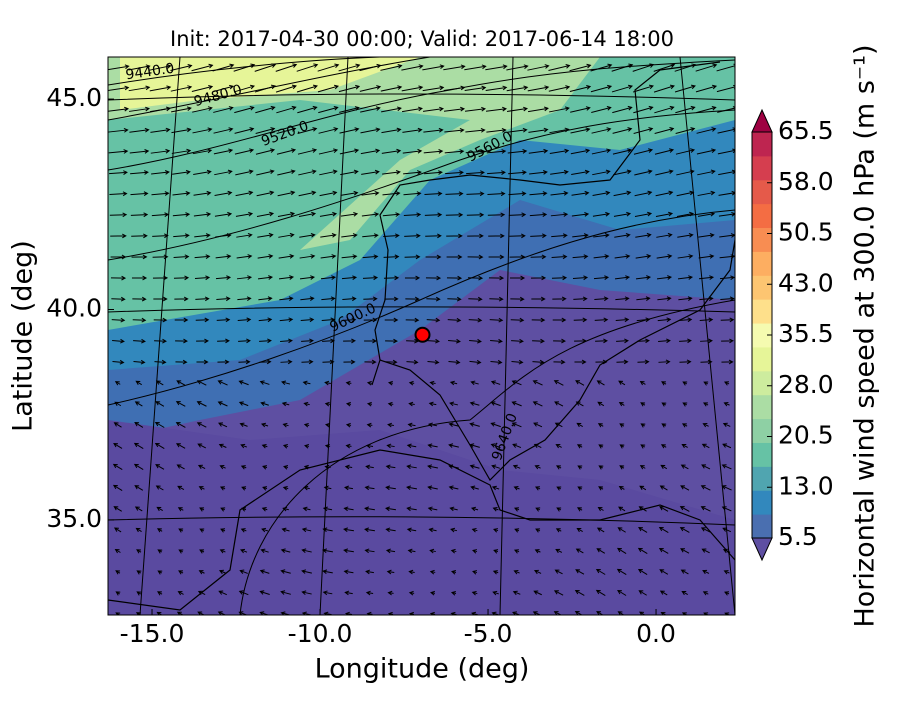 The image size is (900, 704). What do you see at coordinates (806, 232) in the screenshot?
I see `colorbar-tick-label: 50.5` at bounding box center [806, 232].